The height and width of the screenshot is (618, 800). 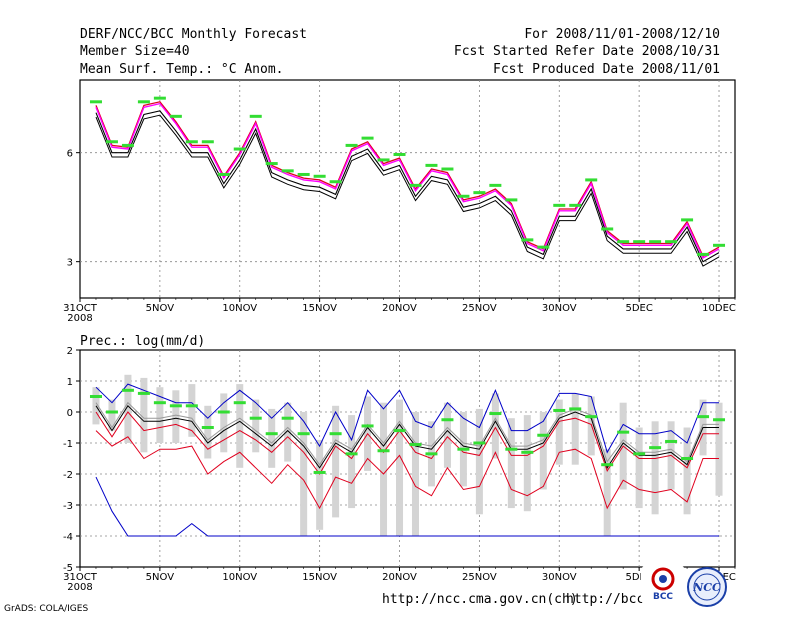 I want to click on series-line-mean_upper, so click(x=407, y=433).